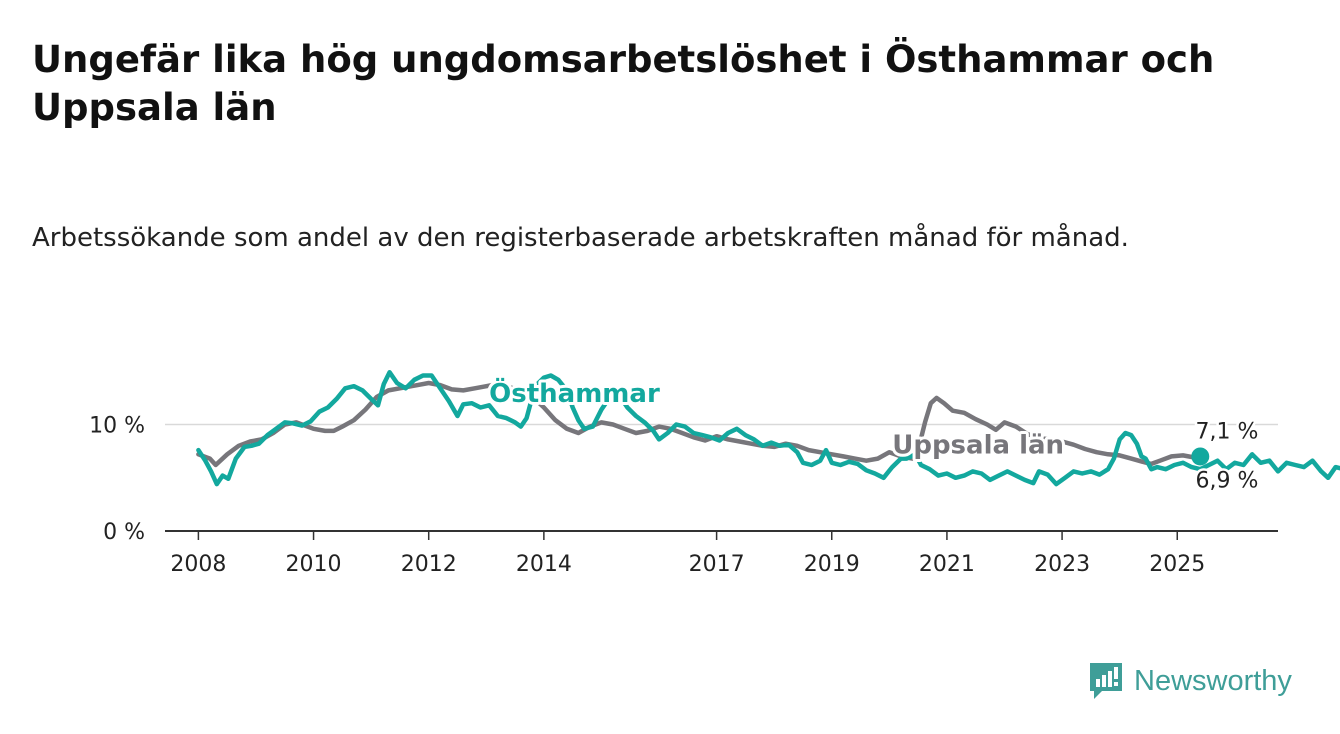  I want to click on end-marker-osthammar, so click(1200, 456).